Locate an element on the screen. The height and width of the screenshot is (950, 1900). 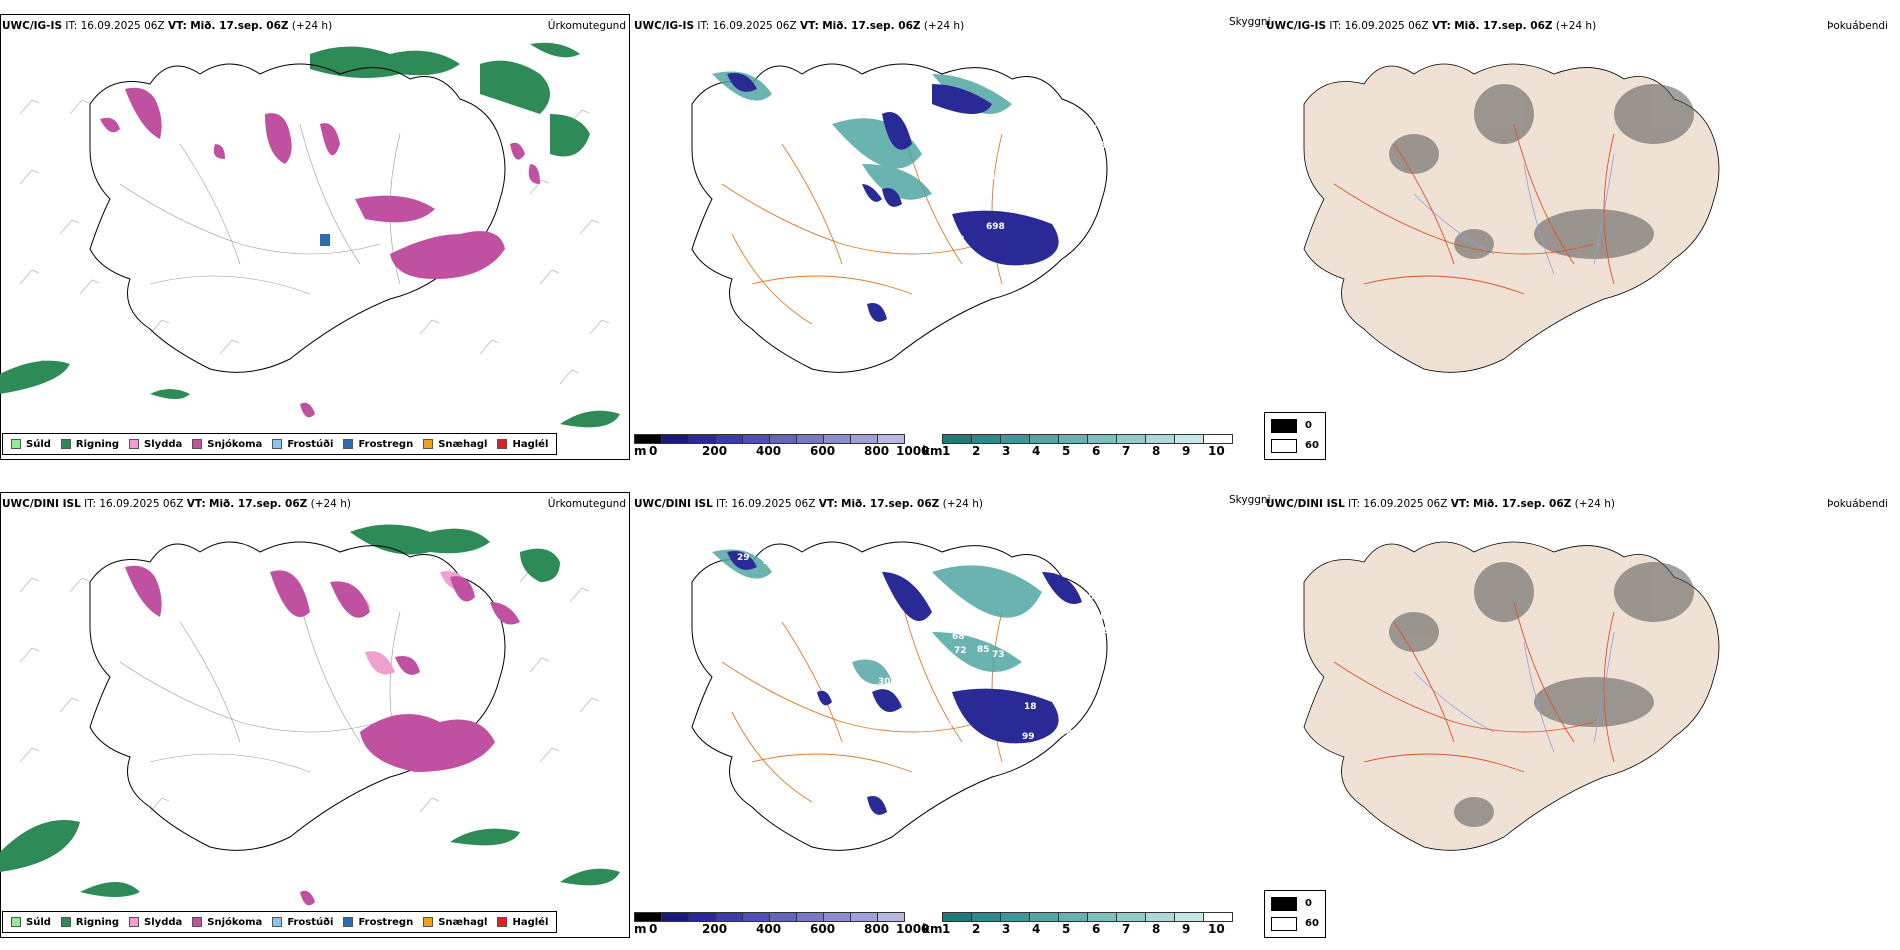
legend-item: Frostregn is located at coordinates (378, 922).